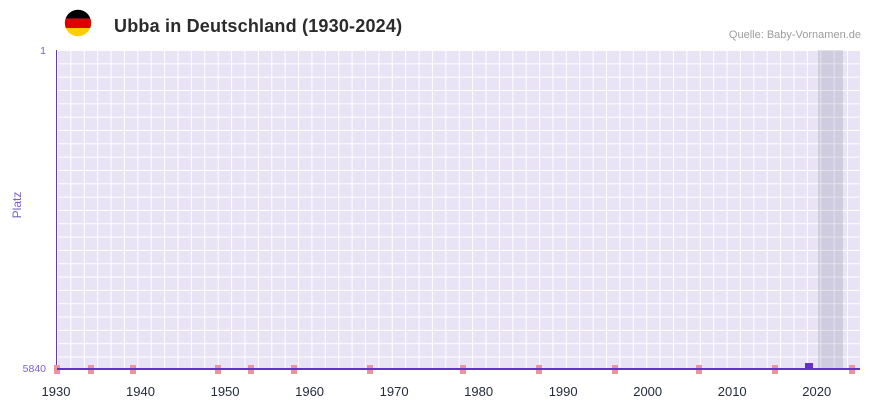 This screenshot has height=412, width=873. Describe the element at coordinates (310, 391) in the screenshot. I see `x-axis-tick-label: 1960` at that location.